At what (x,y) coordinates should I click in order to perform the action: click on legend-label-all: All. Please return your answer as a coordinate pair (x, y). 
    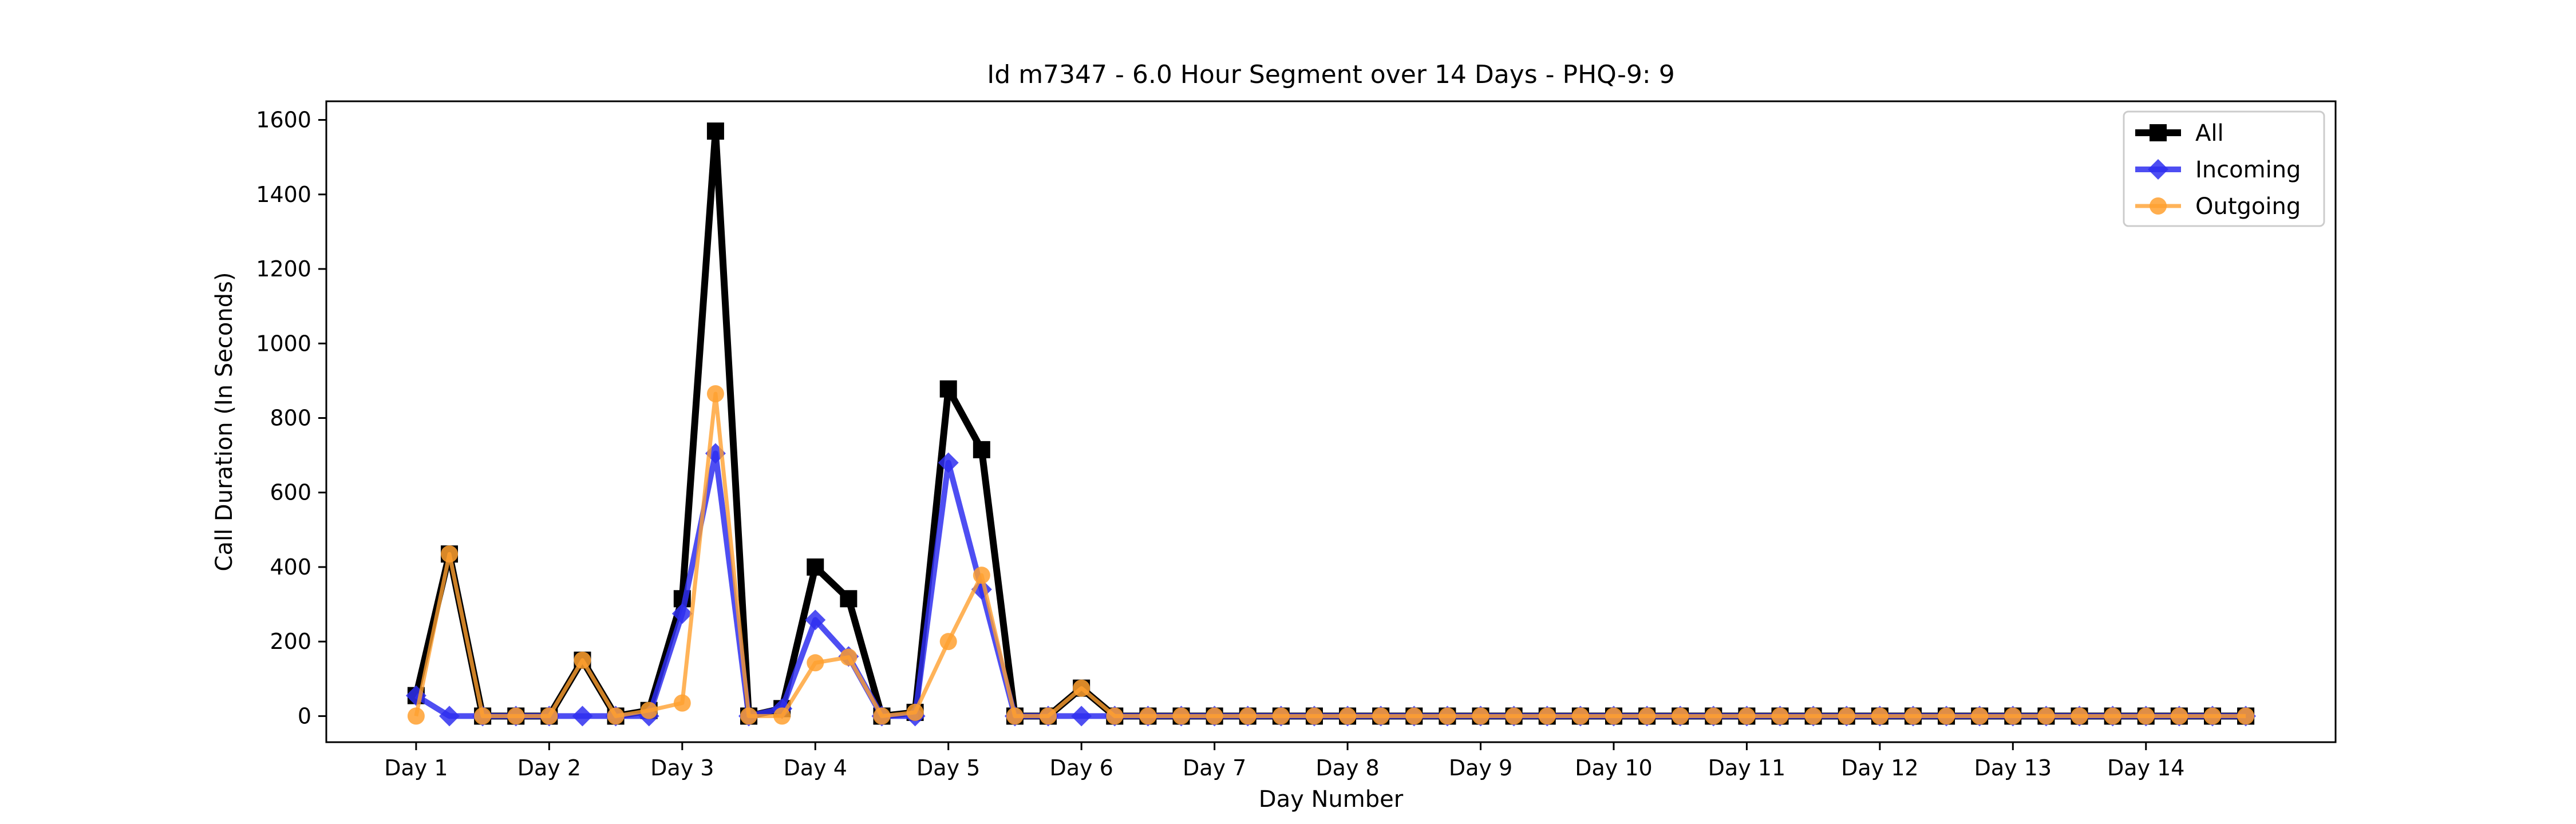
    Looking at the image, I should click on (2209, 133).